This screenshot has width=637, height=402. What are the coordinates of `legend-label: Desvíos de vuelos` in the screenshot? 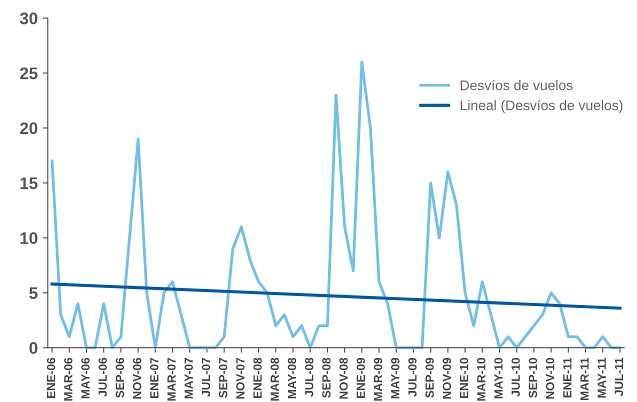 It's located at (516, 85).